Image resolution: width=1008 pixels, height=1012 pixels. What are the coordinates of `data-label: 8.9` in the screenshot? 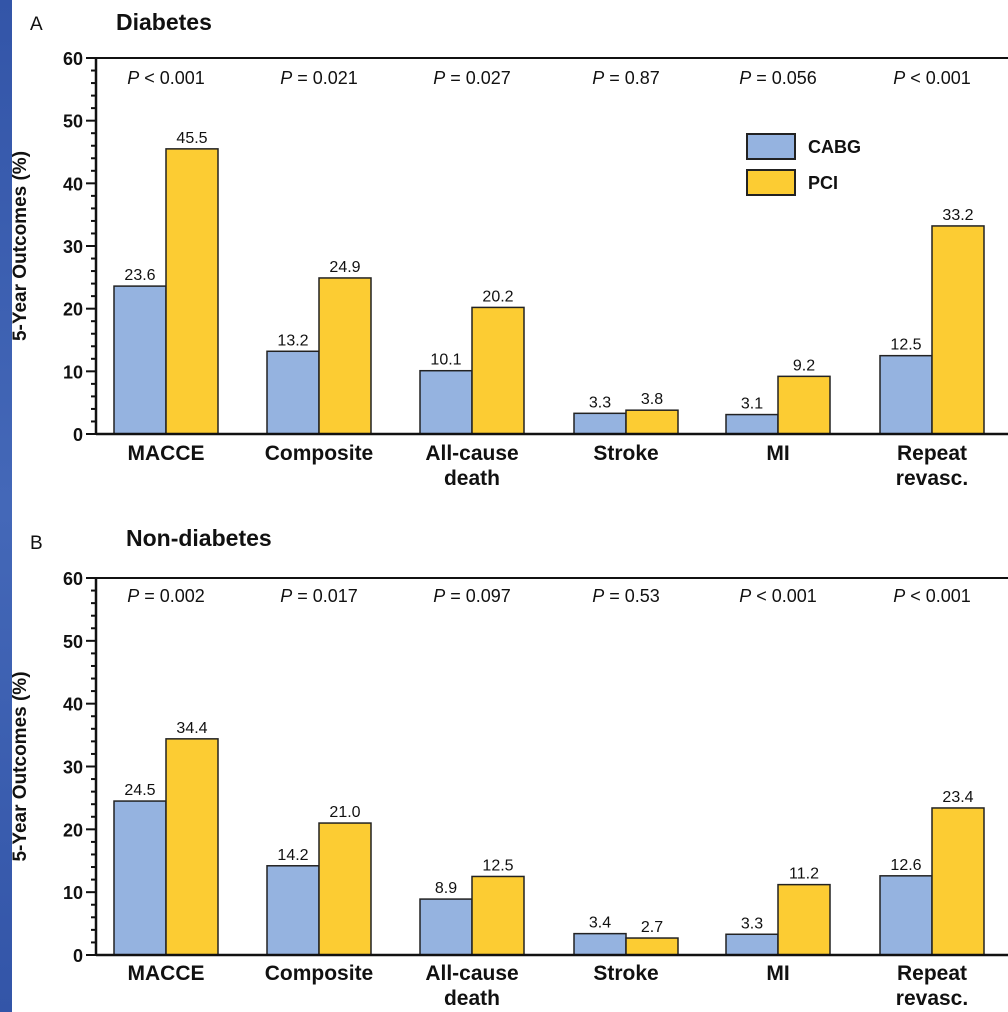 It's located at (446, 888).